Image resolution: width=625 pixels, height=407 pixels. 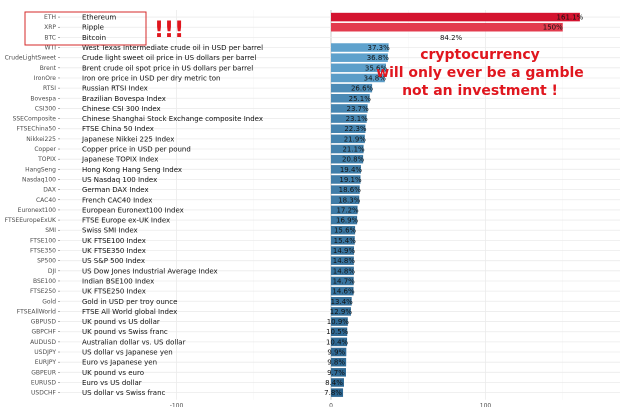 I want to click on bar-nasdaq100, so click(x=346, y=179).